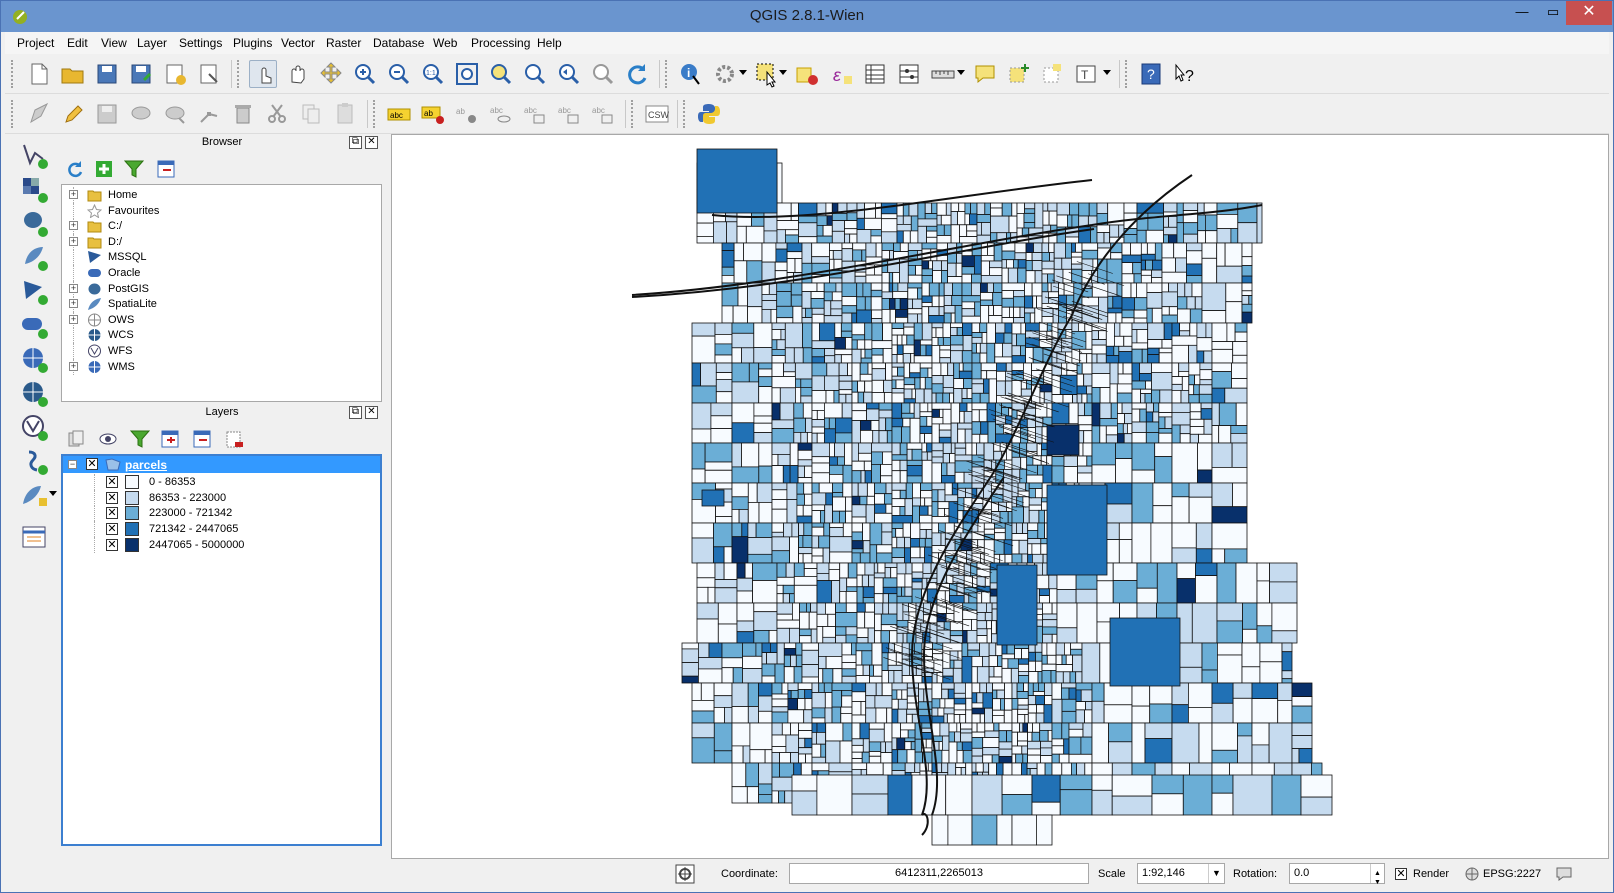 This screenshot has width=1614, height=893. Describe the element at coordinates (909, 74) in the screenshot. I see `field-calculator-icon` at that location.